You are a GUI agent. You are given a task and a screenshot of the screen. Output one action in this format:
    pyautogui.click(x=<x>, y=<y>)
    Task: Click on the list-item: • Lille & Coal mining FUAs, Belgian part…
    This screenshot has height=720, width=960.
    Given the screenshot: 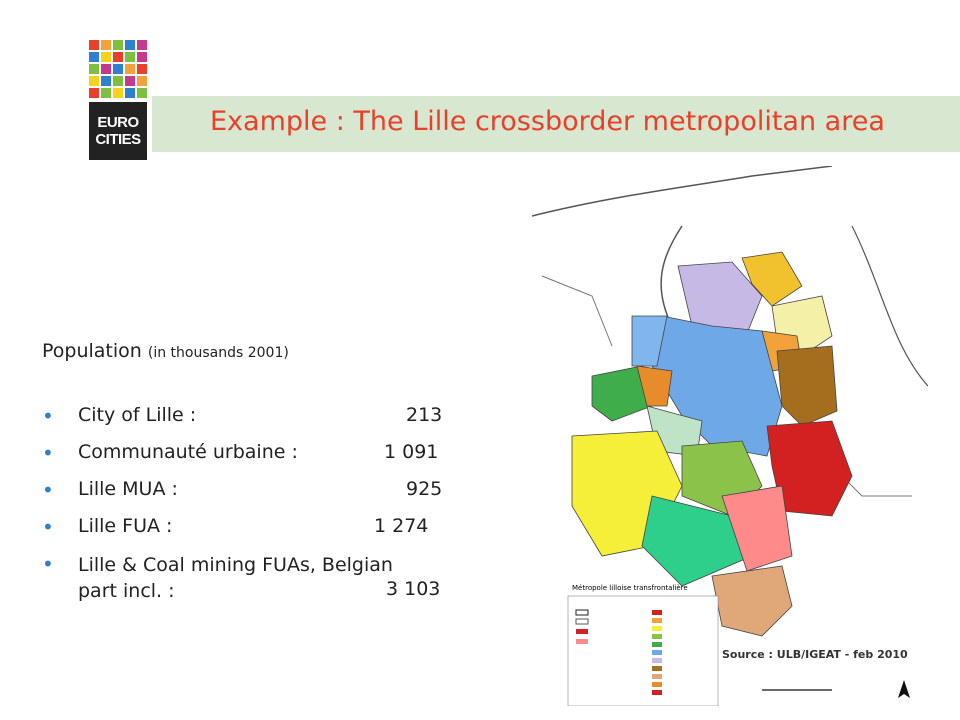 What is the action you would take?
    pyautogui.click(x=241, y=579)
    